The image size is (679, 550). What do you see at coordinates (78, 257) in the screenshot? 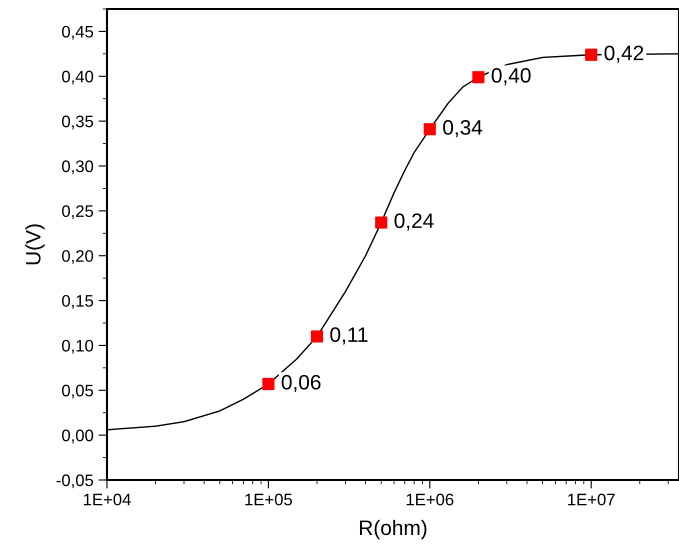
I see `y-tick-label: 0,20` at bounding box center [78, 257].